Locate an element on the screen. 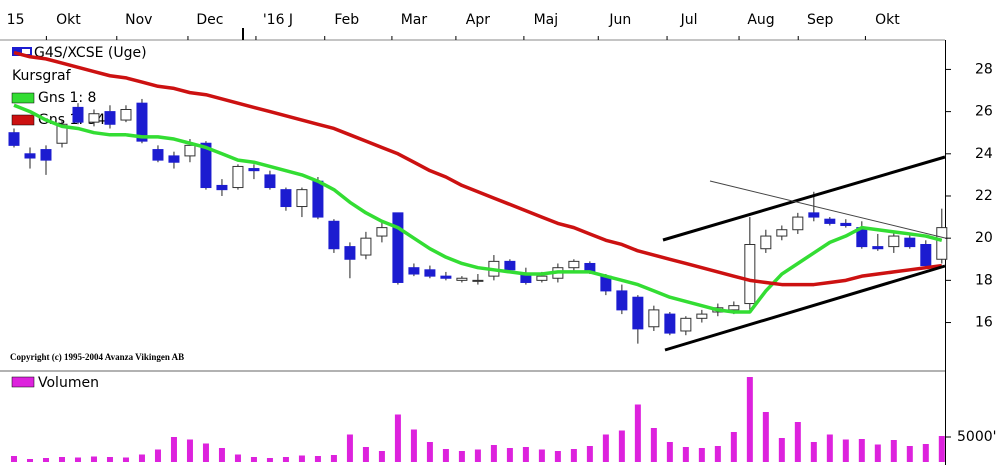 Image resolution: width=1006 pixels, height=465 pixels. y-tick-label: 5000' is located at coordinates (976, 437).